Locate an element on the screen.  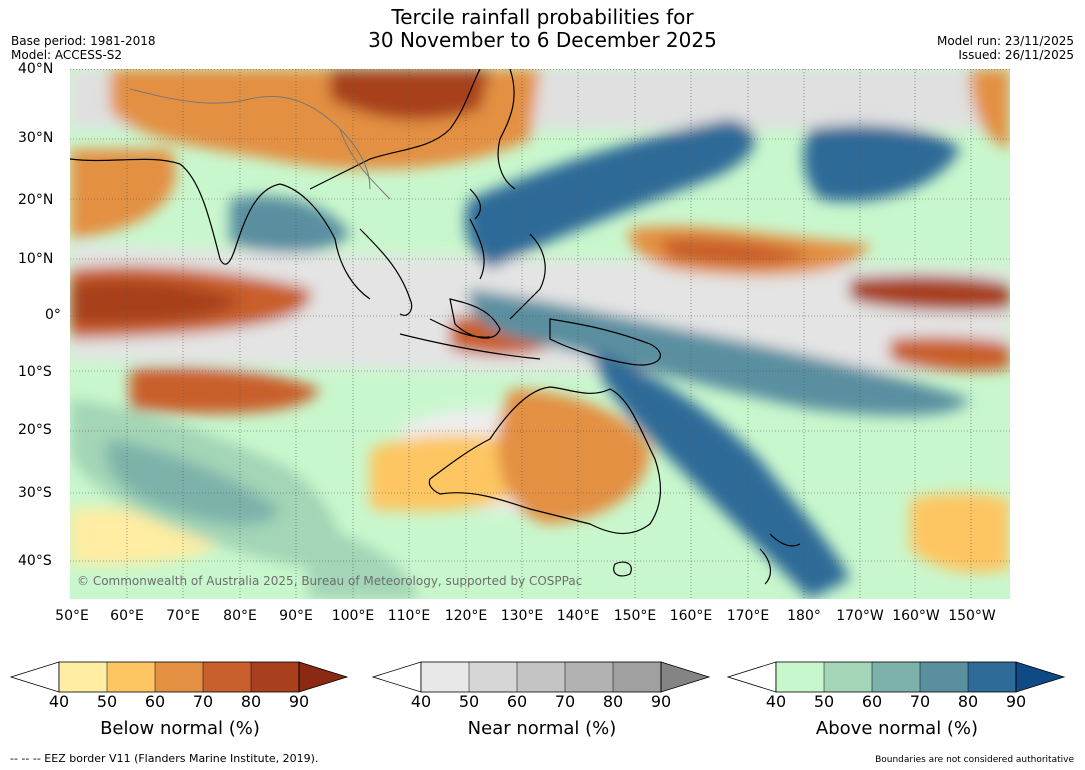
model-name: Model: ACCESS-S2 is located at coordinates (67, 55).